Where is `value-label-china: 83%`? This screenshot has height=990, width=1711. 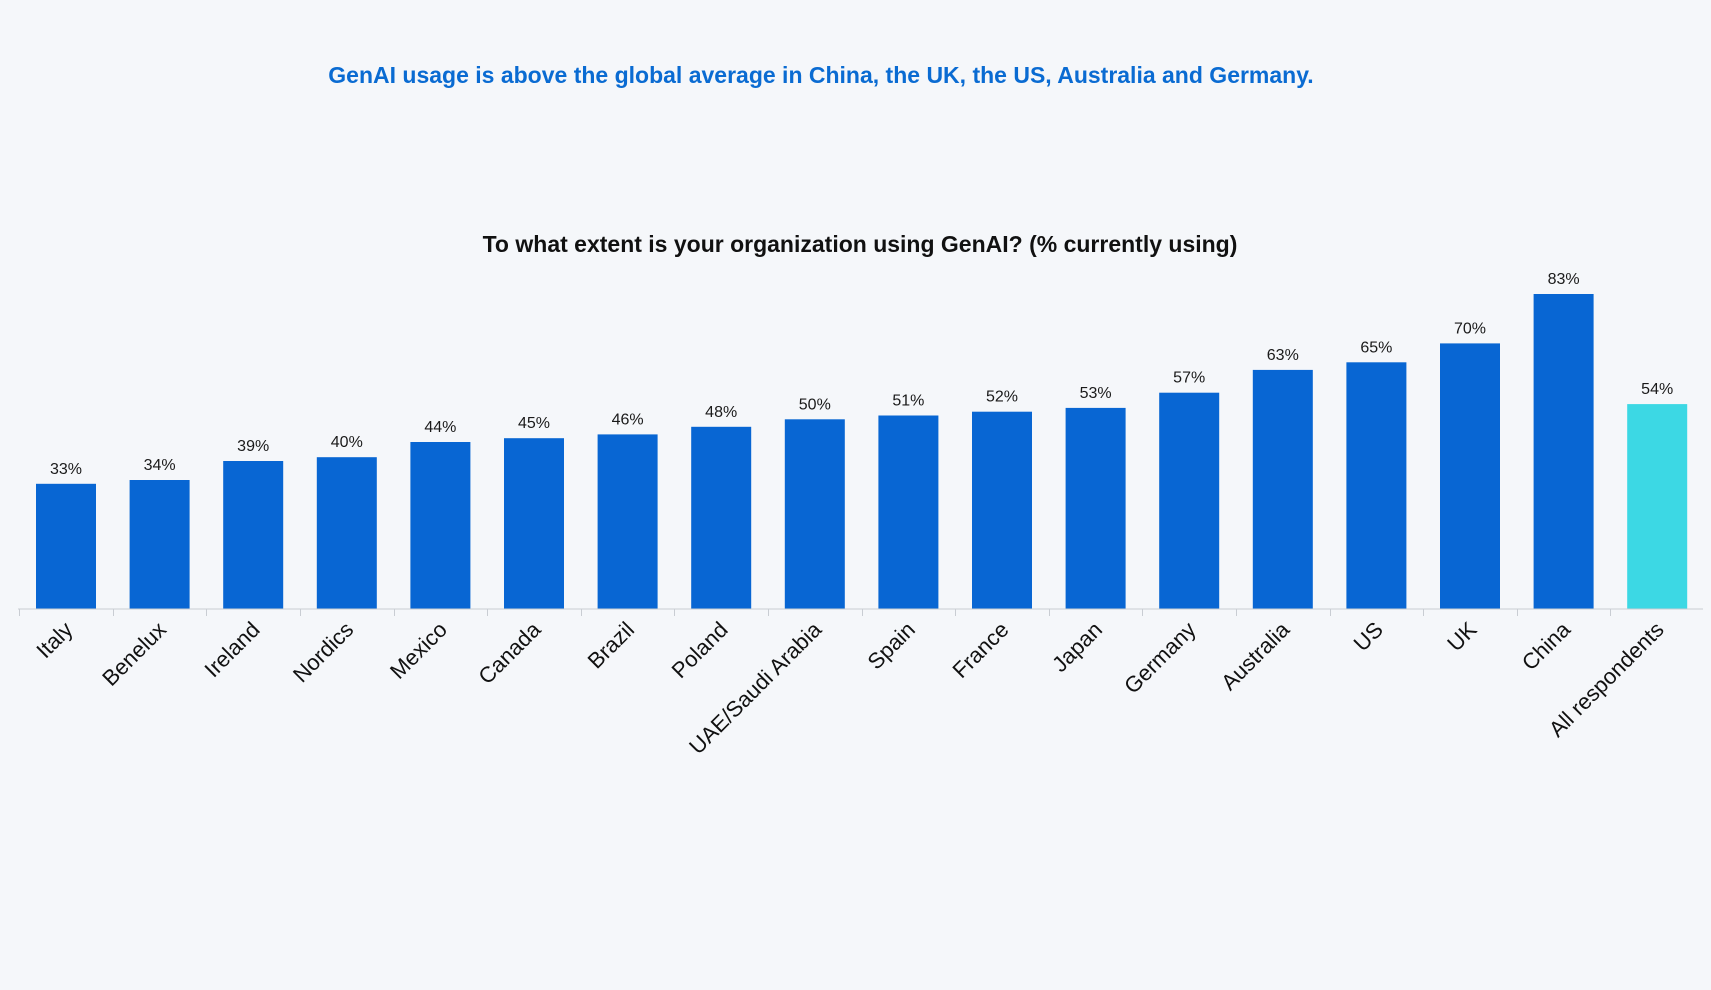
value-label-china: 83% is located at coordinates (1564, 279).